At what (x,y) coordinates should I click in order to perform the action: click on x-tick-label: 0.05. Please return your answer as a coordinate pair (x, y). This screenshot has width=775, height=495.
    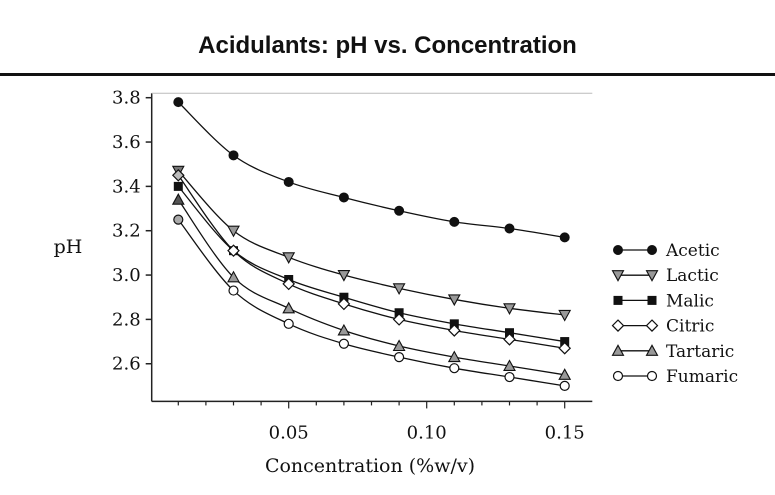
    Looking at the image, I should click on (289, 432).